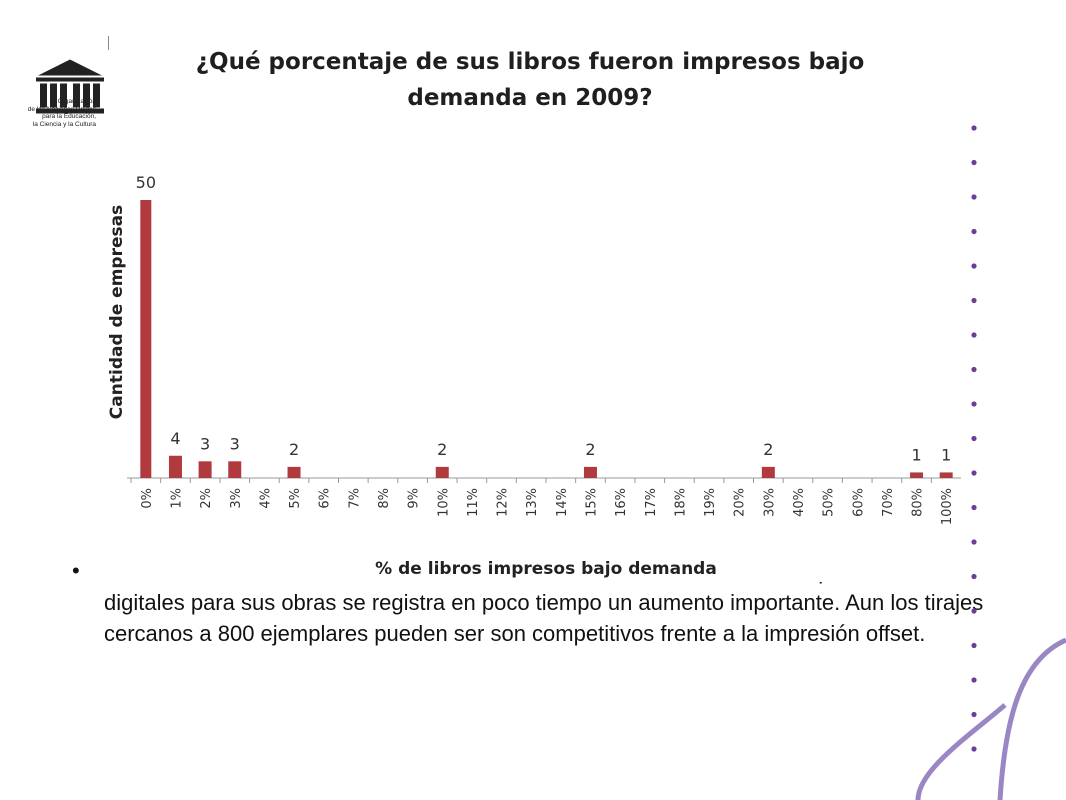  Describe the element at coordinates (70, 86) in the screenshot. I see `unesco-logo` at that location.